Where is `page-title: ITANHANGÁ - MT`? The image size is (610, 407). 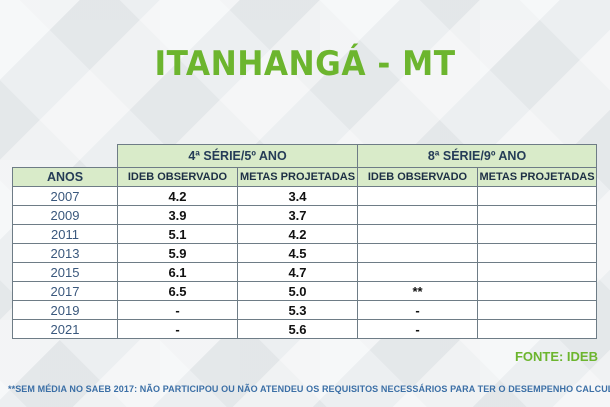
page-title: ITANHANGÁ - MT is located at coordinates (305, 64).